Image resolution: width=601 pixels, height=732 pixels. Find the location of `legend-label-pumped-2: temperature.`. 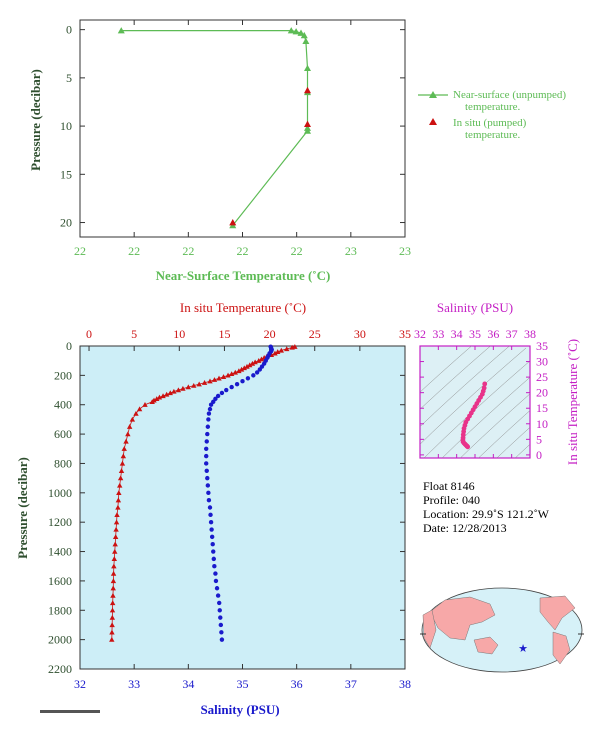

legend-label-pumped-2: temperature. is located at coordinates (493, 135).